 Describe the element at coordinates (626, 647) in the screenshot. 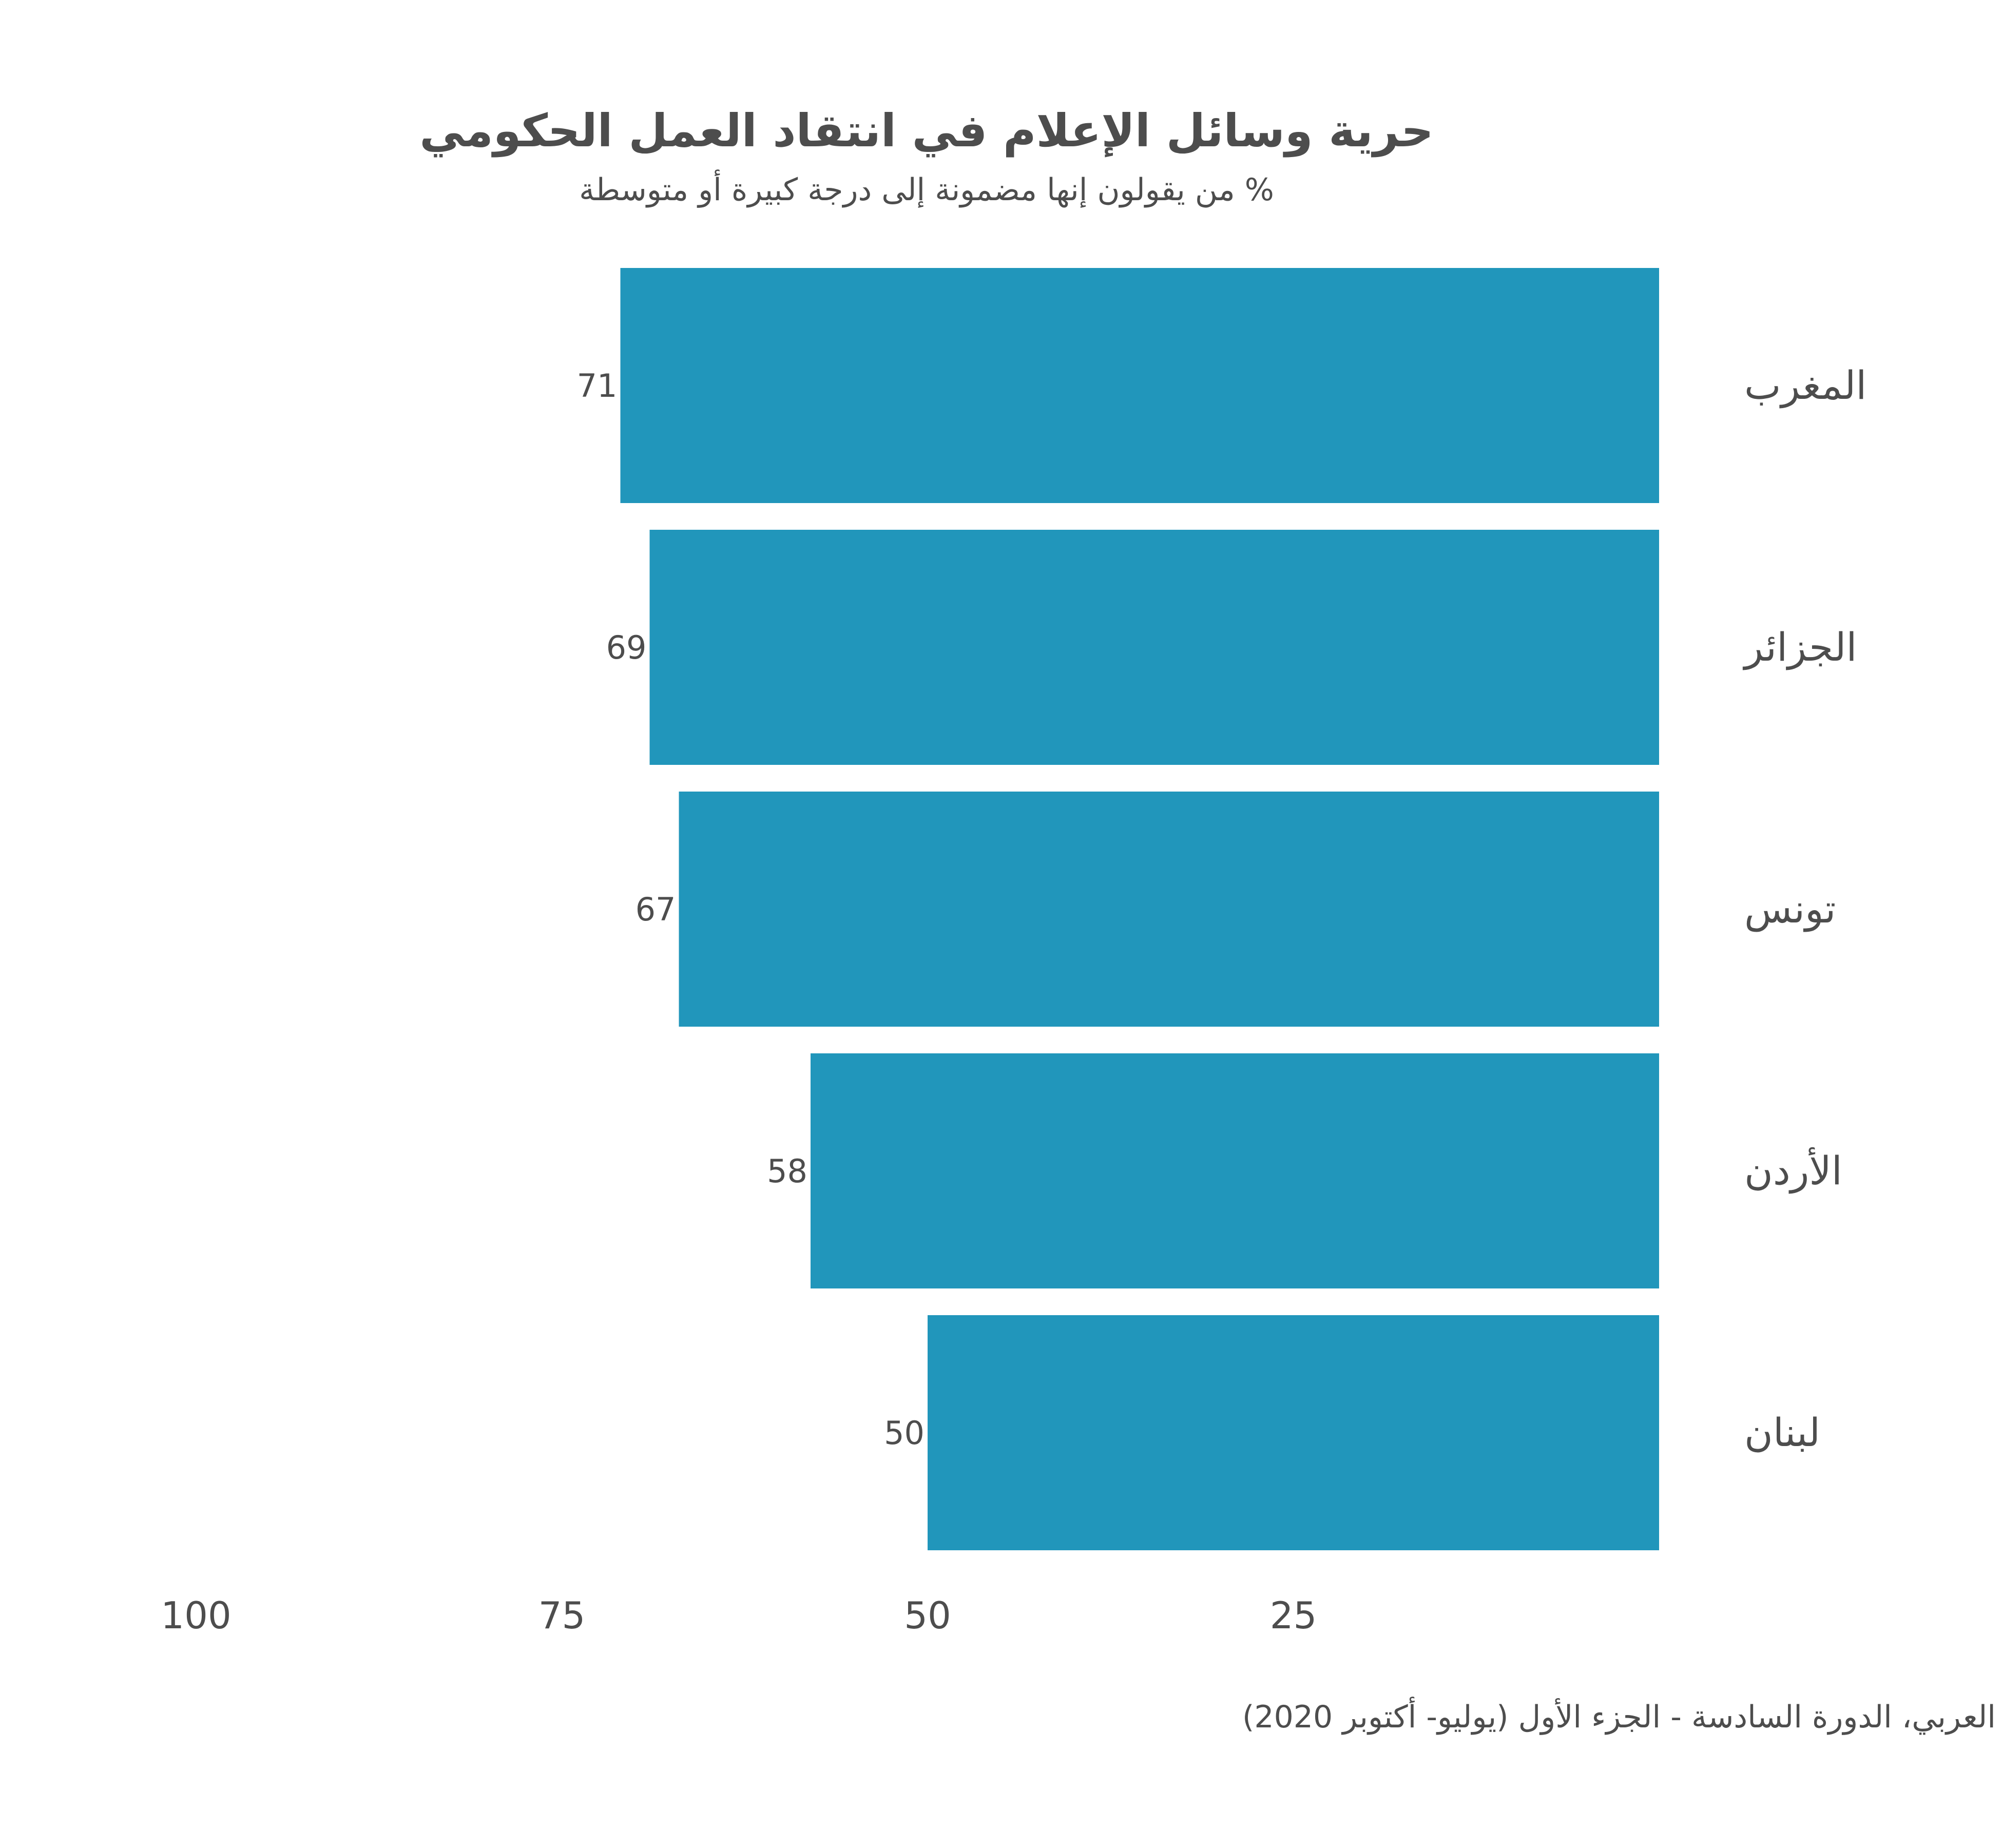

I see `bar-value-label: 69` at that location.